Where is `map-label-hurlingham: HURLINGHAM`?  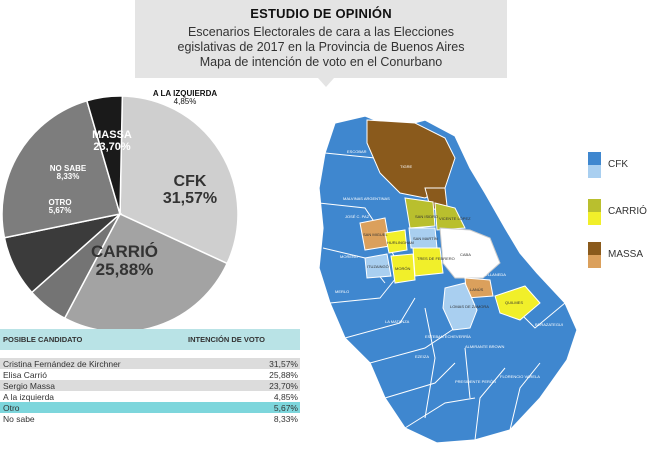
map-label-hurlingham: HURLINGHAM is located at coordinates (400, 242).